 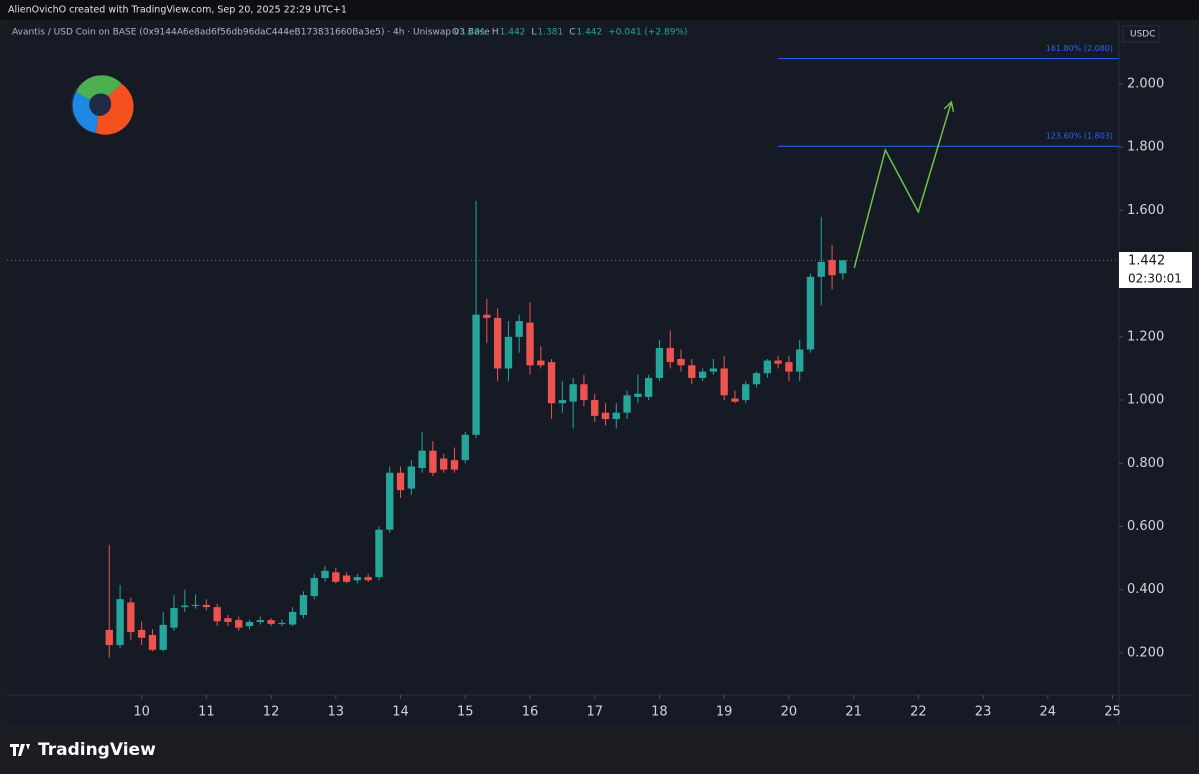 I want to click on y-tick-label: 1.200, so click(x=1145, y=336).